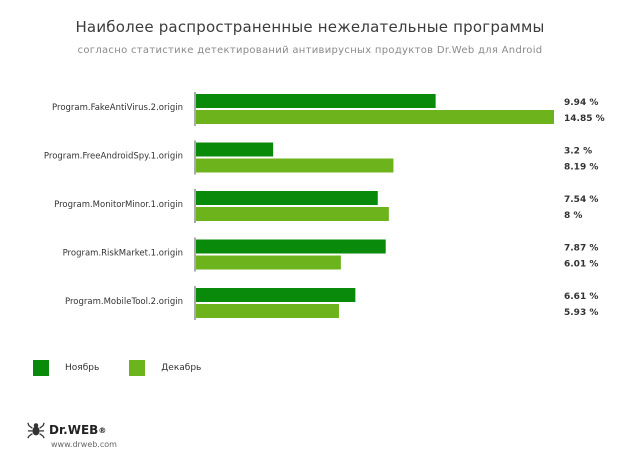 This screenshot has height=462, width=620. I want to click on spider-icon, so click(36, 430).